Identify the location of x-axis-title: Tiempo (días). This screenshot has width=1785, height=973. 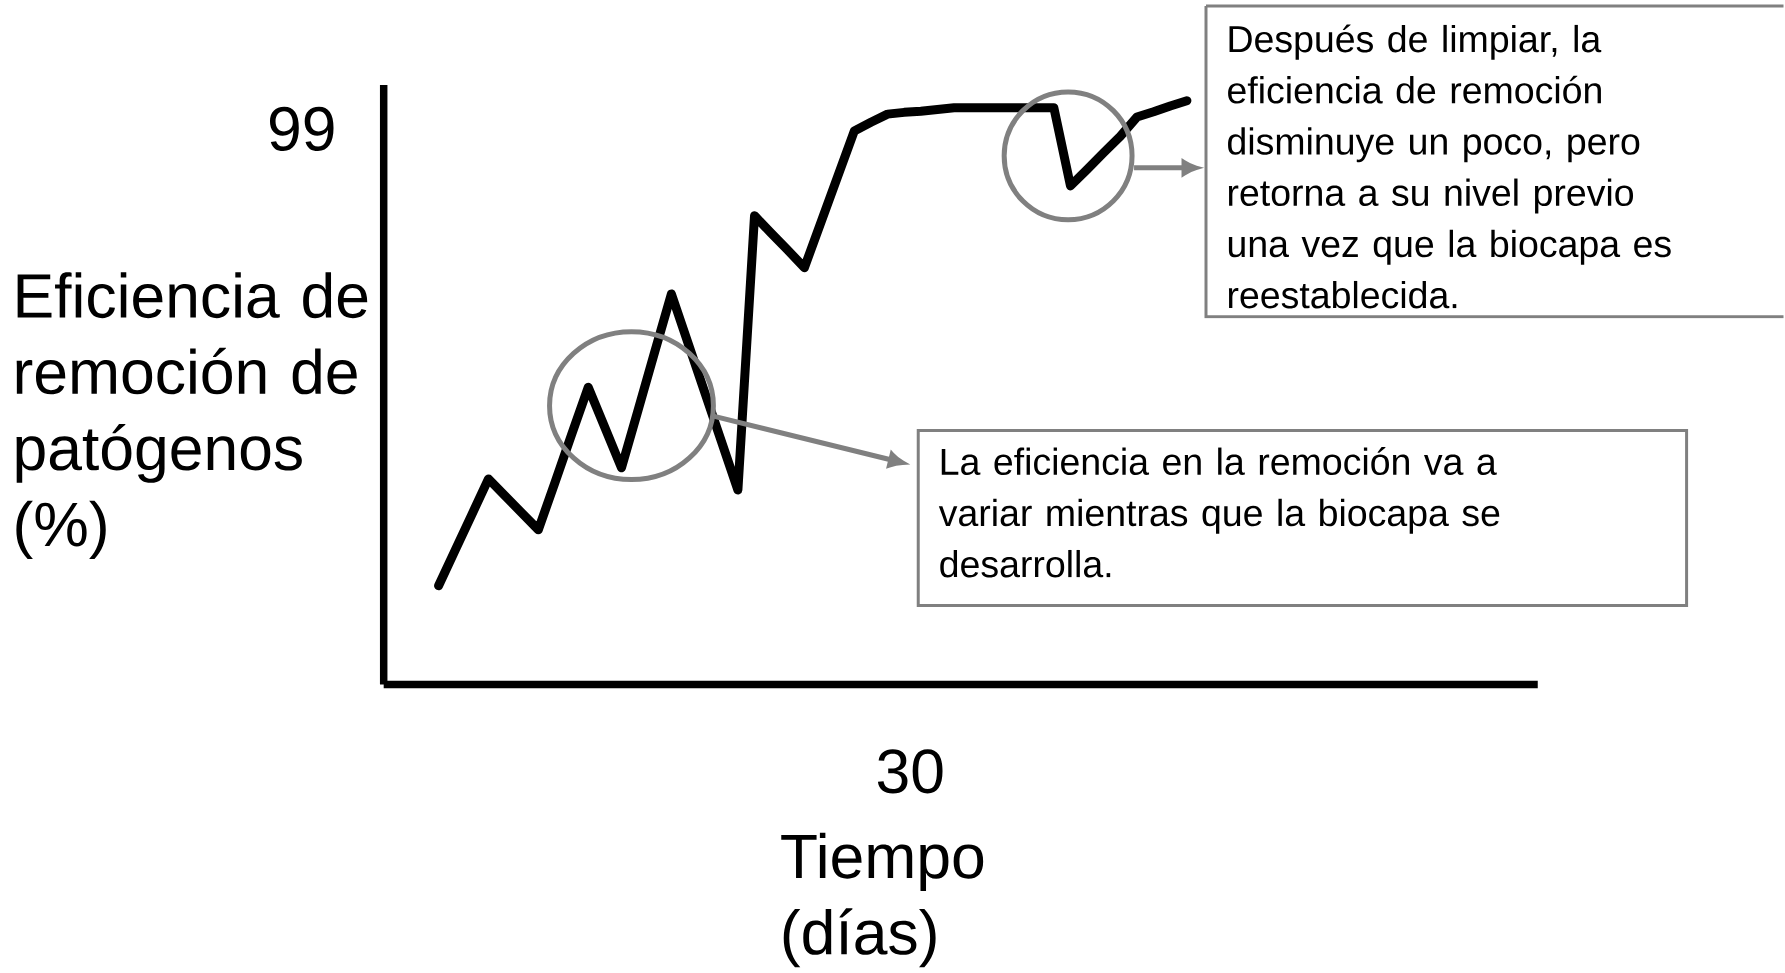
(882, 900).